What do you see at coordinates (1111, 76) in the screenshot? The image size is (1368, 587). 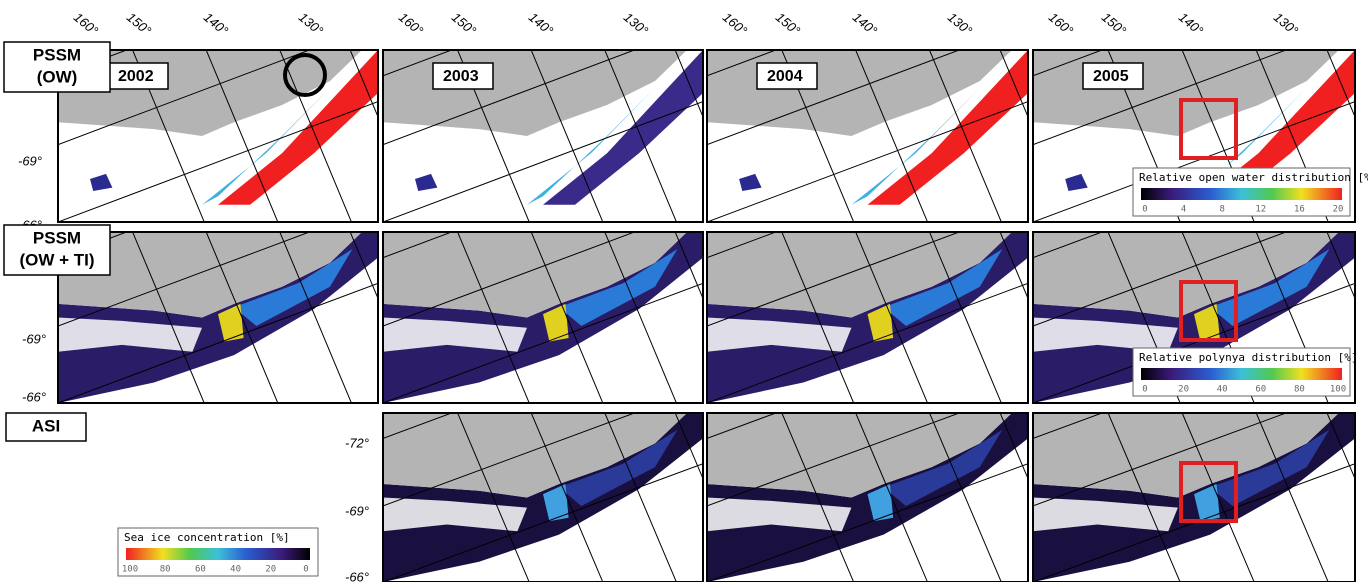 I see `year-label: 2005` at bounding box center [1111, 76].